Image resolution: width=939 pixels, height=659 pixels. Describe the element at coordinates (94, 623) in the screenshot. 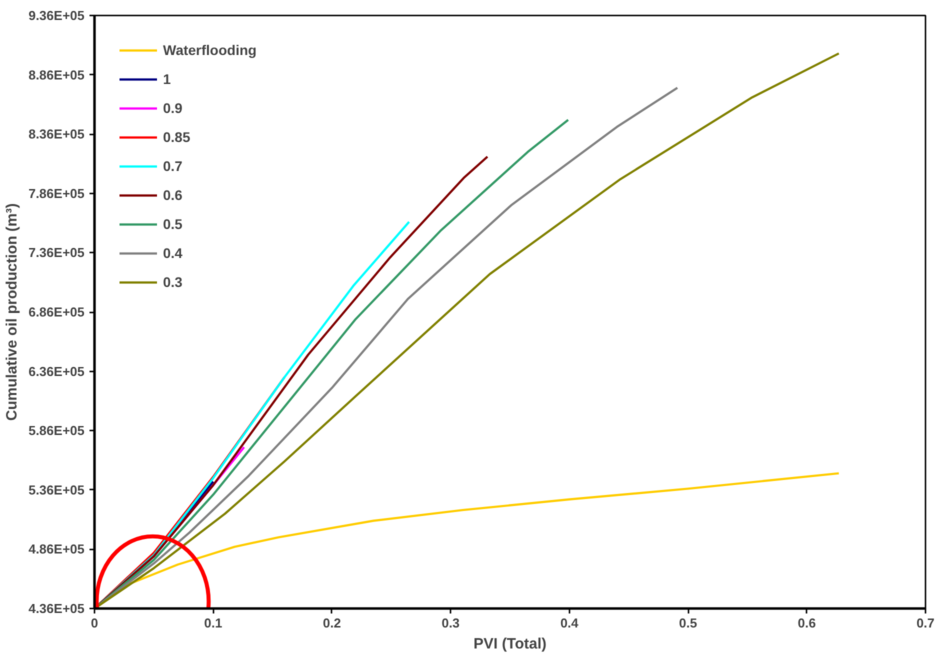

I see `x-tick-label: 0` at that location.